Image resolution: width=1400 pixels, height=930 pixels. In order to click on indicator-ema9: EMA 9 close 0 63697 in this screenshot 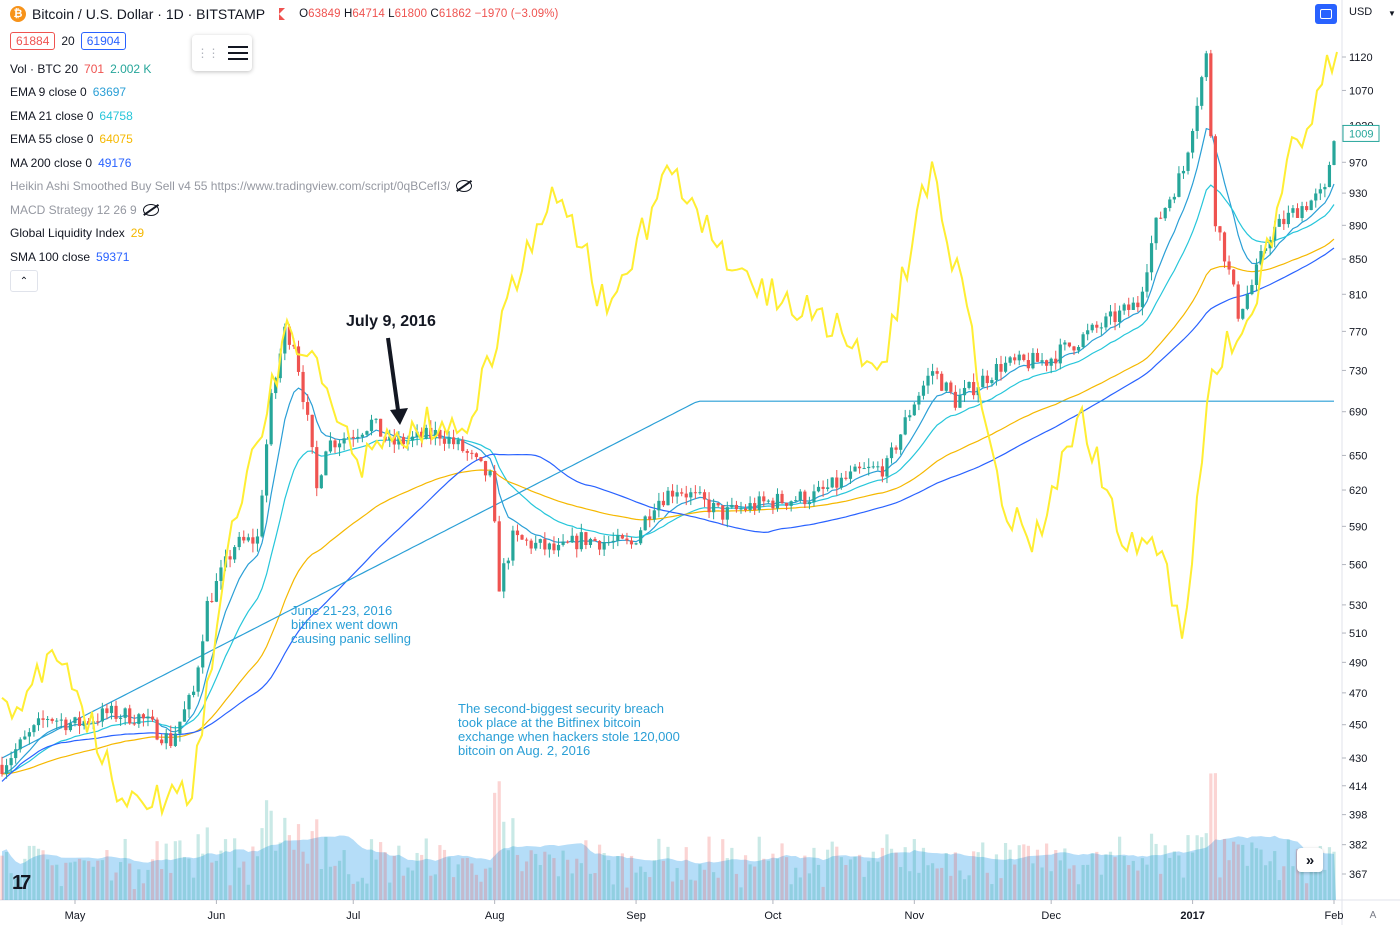, I will do `click(68, 92)`.